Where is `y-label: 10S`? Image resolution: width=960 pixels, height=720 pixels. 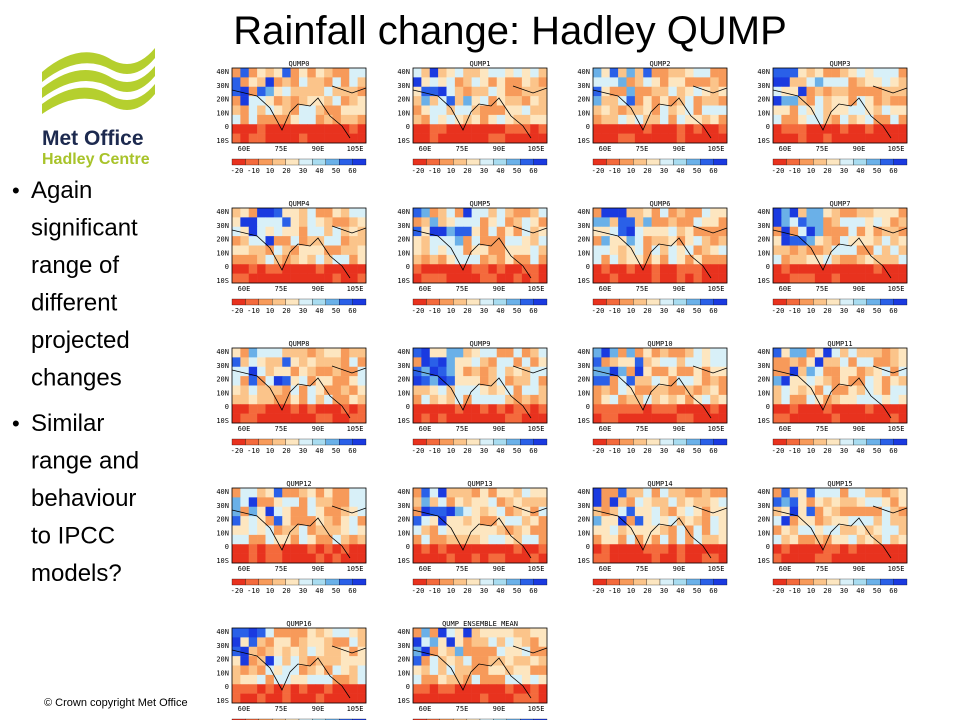 y-label: 10S is located at coordinates (222, 421).